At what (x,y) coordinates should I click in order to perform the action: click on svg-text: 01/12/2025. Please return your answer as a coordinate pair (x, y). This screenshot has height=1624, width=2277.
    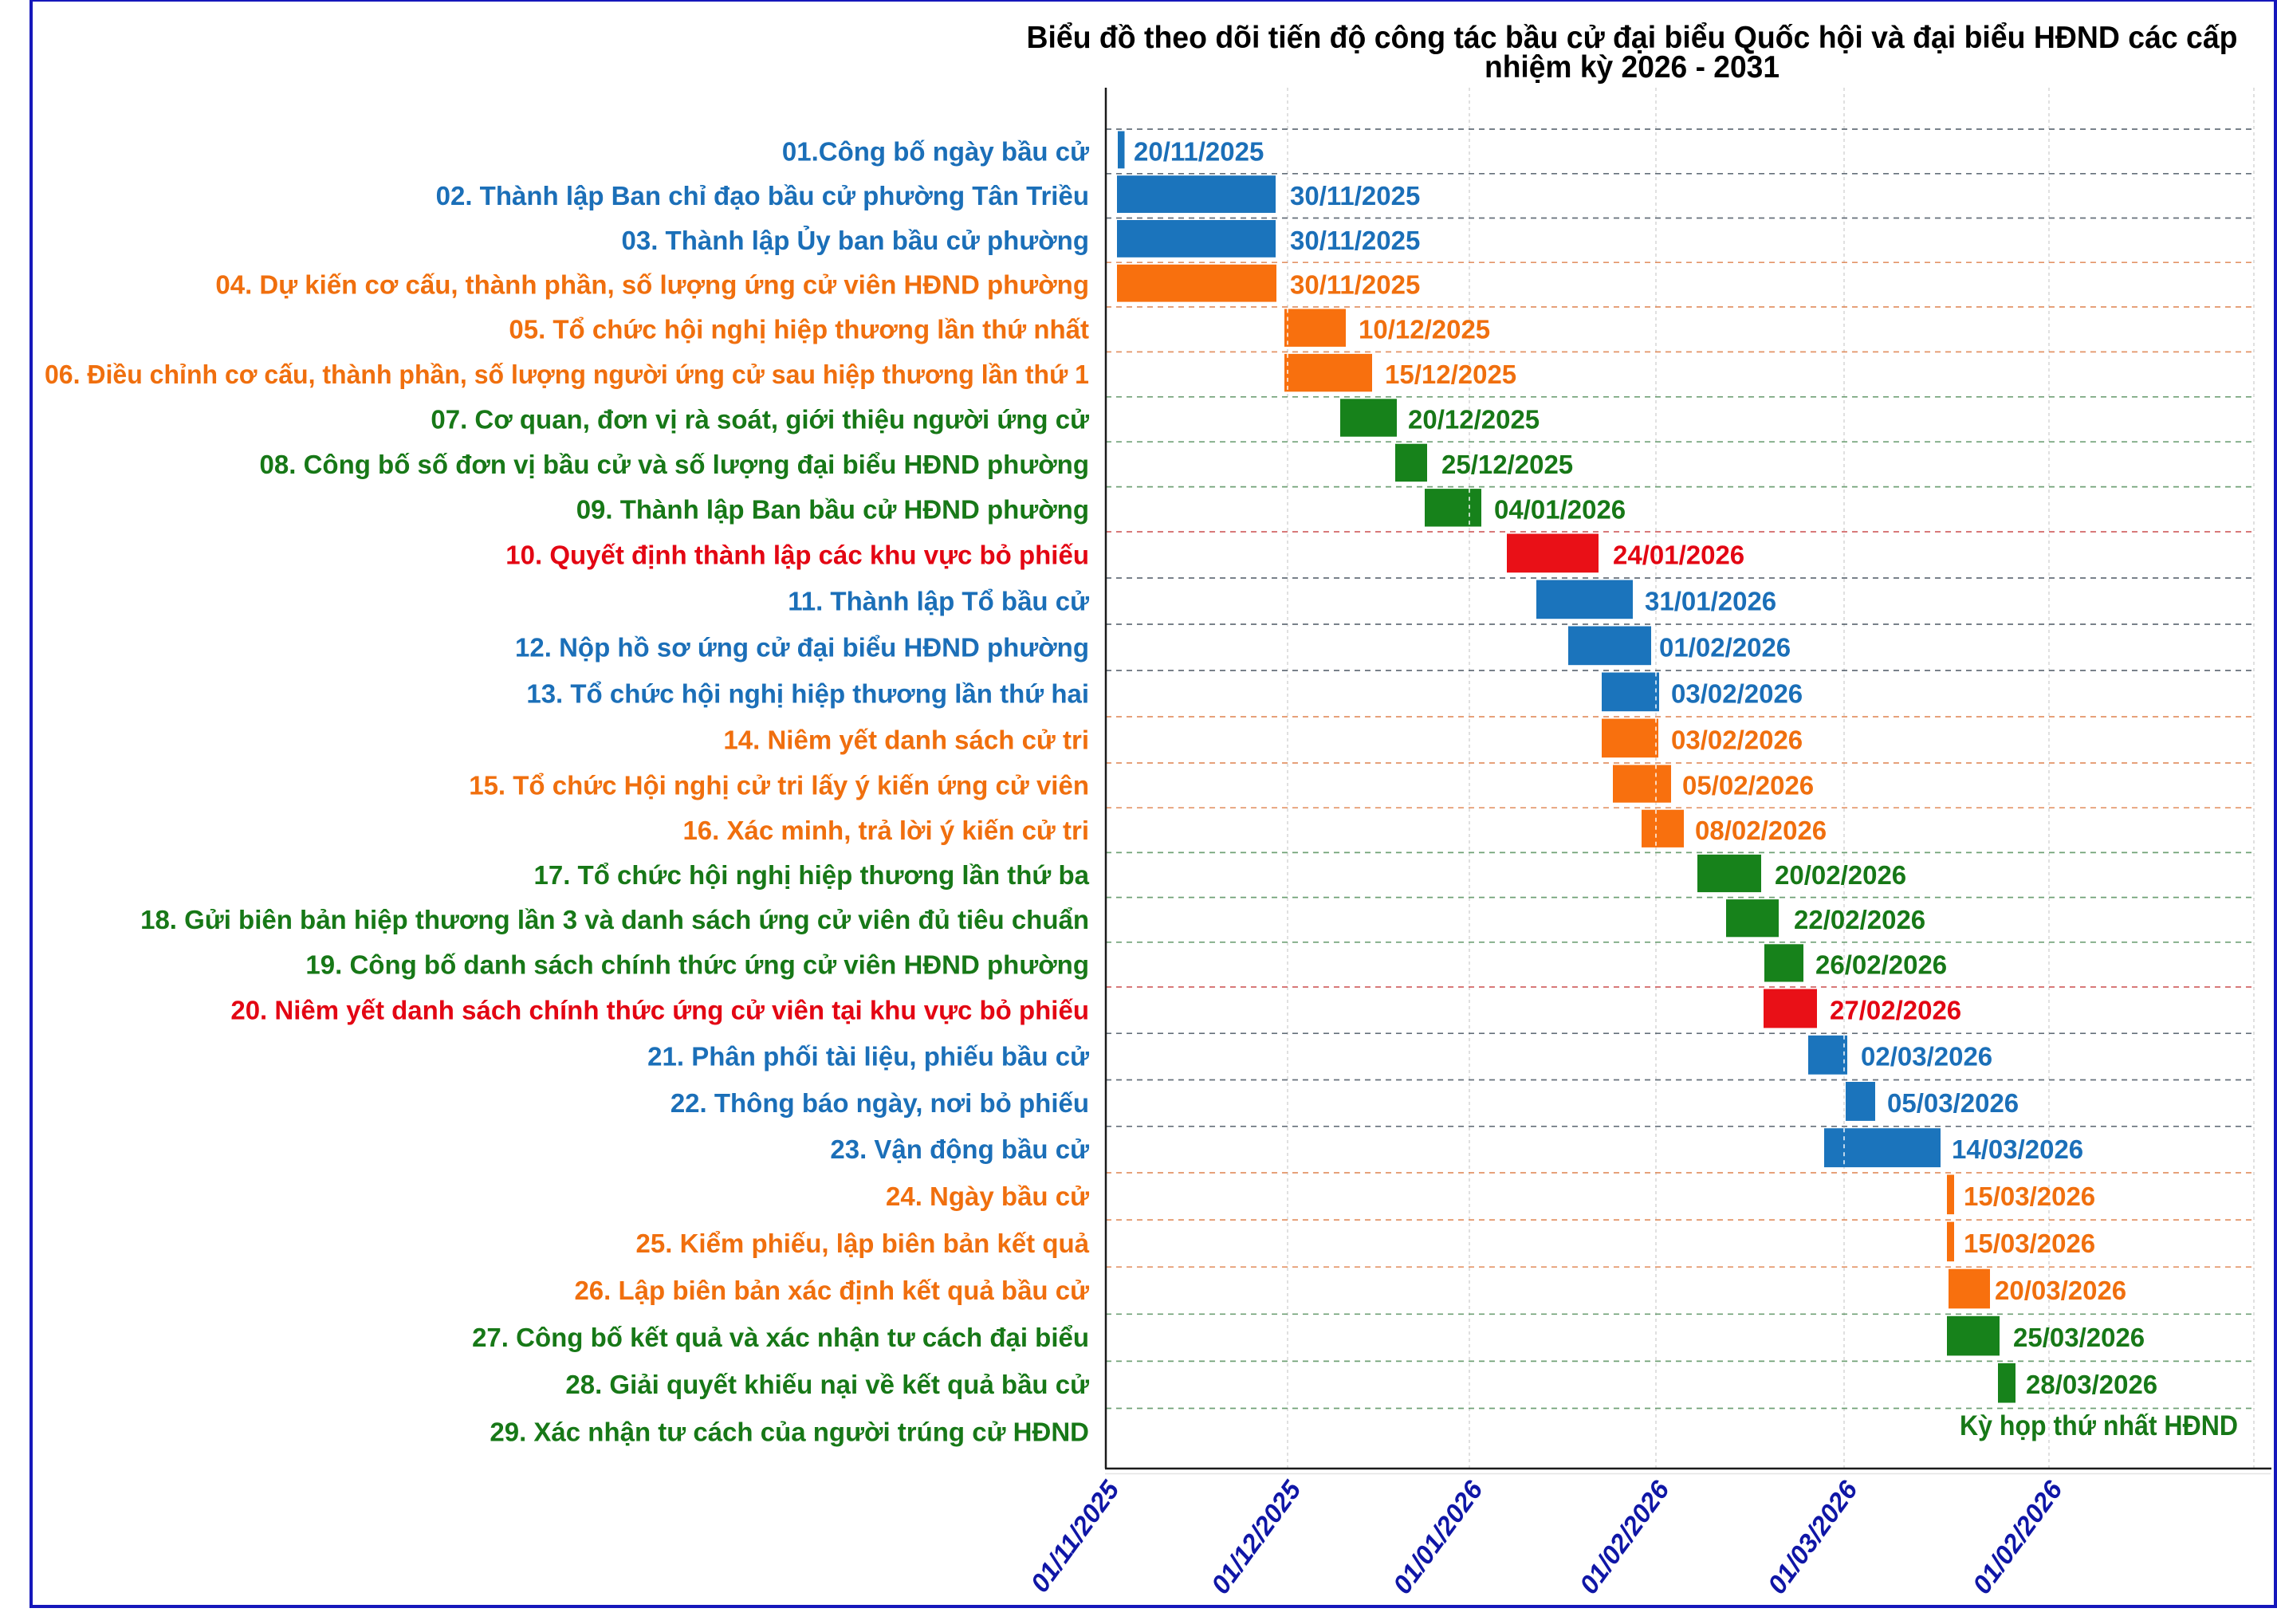
    Looking at the image, I should click on (1256, 1537).